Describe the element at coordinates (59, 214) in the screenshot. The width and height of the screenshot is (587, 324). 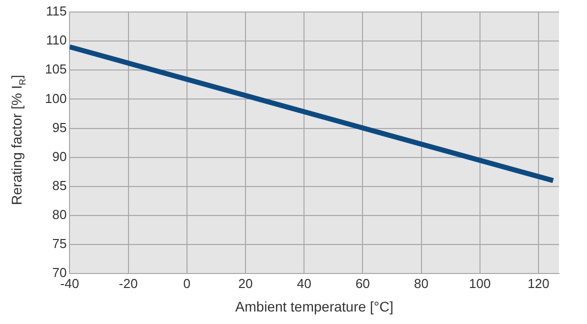
I see `y-tick-label: 80` at that location.